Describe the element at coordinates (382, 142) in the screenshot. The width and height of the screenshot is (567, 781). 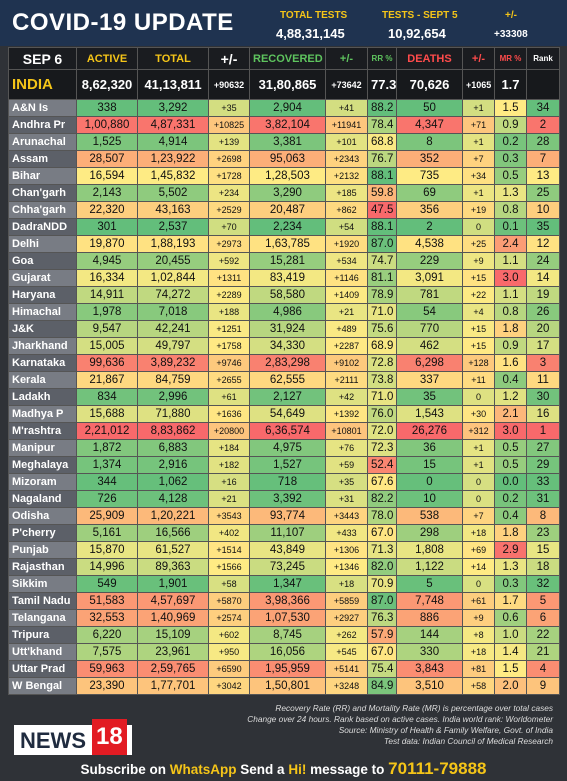
I see `cell: 68.8` at that location.